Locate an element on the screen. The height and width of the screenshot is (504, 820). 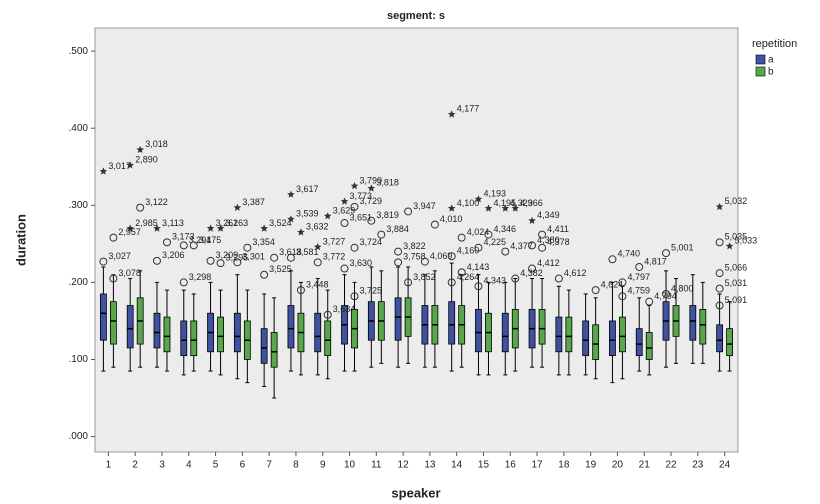
y-tick-label: .500 is located at coordinates (79, 51).